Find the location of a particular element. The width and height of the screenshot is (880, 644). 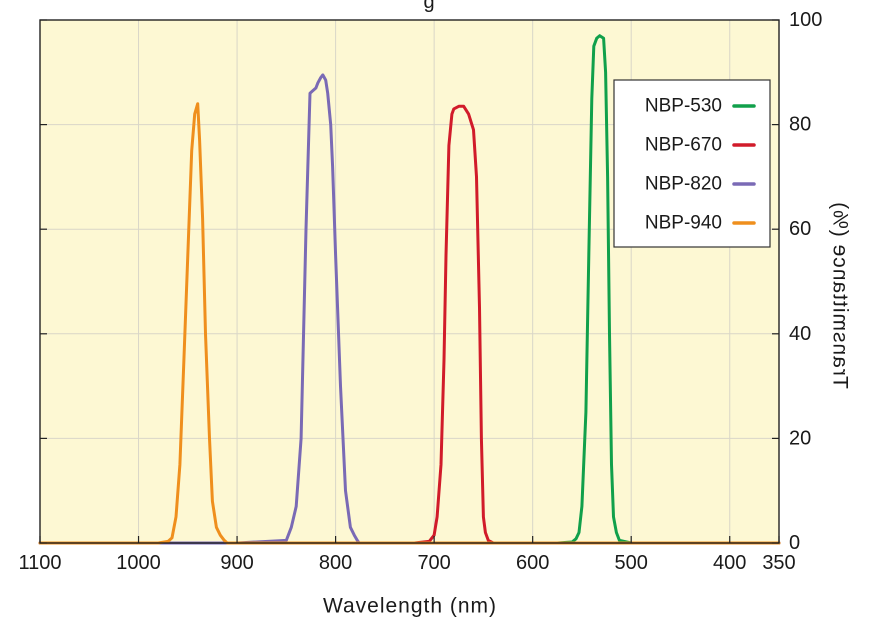

legend-label: NBP-530 is located at coordinates (683, 106).